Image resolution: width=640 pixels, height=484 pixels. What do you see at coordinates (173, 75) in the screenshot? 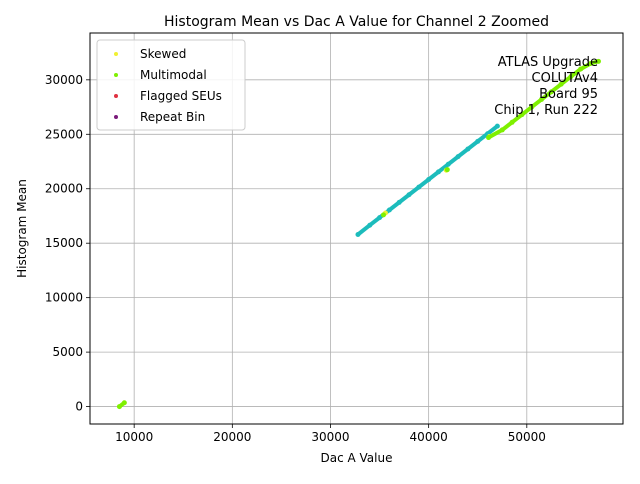
I see `legend-label: Multimodal` at bounding box center [173, 75].